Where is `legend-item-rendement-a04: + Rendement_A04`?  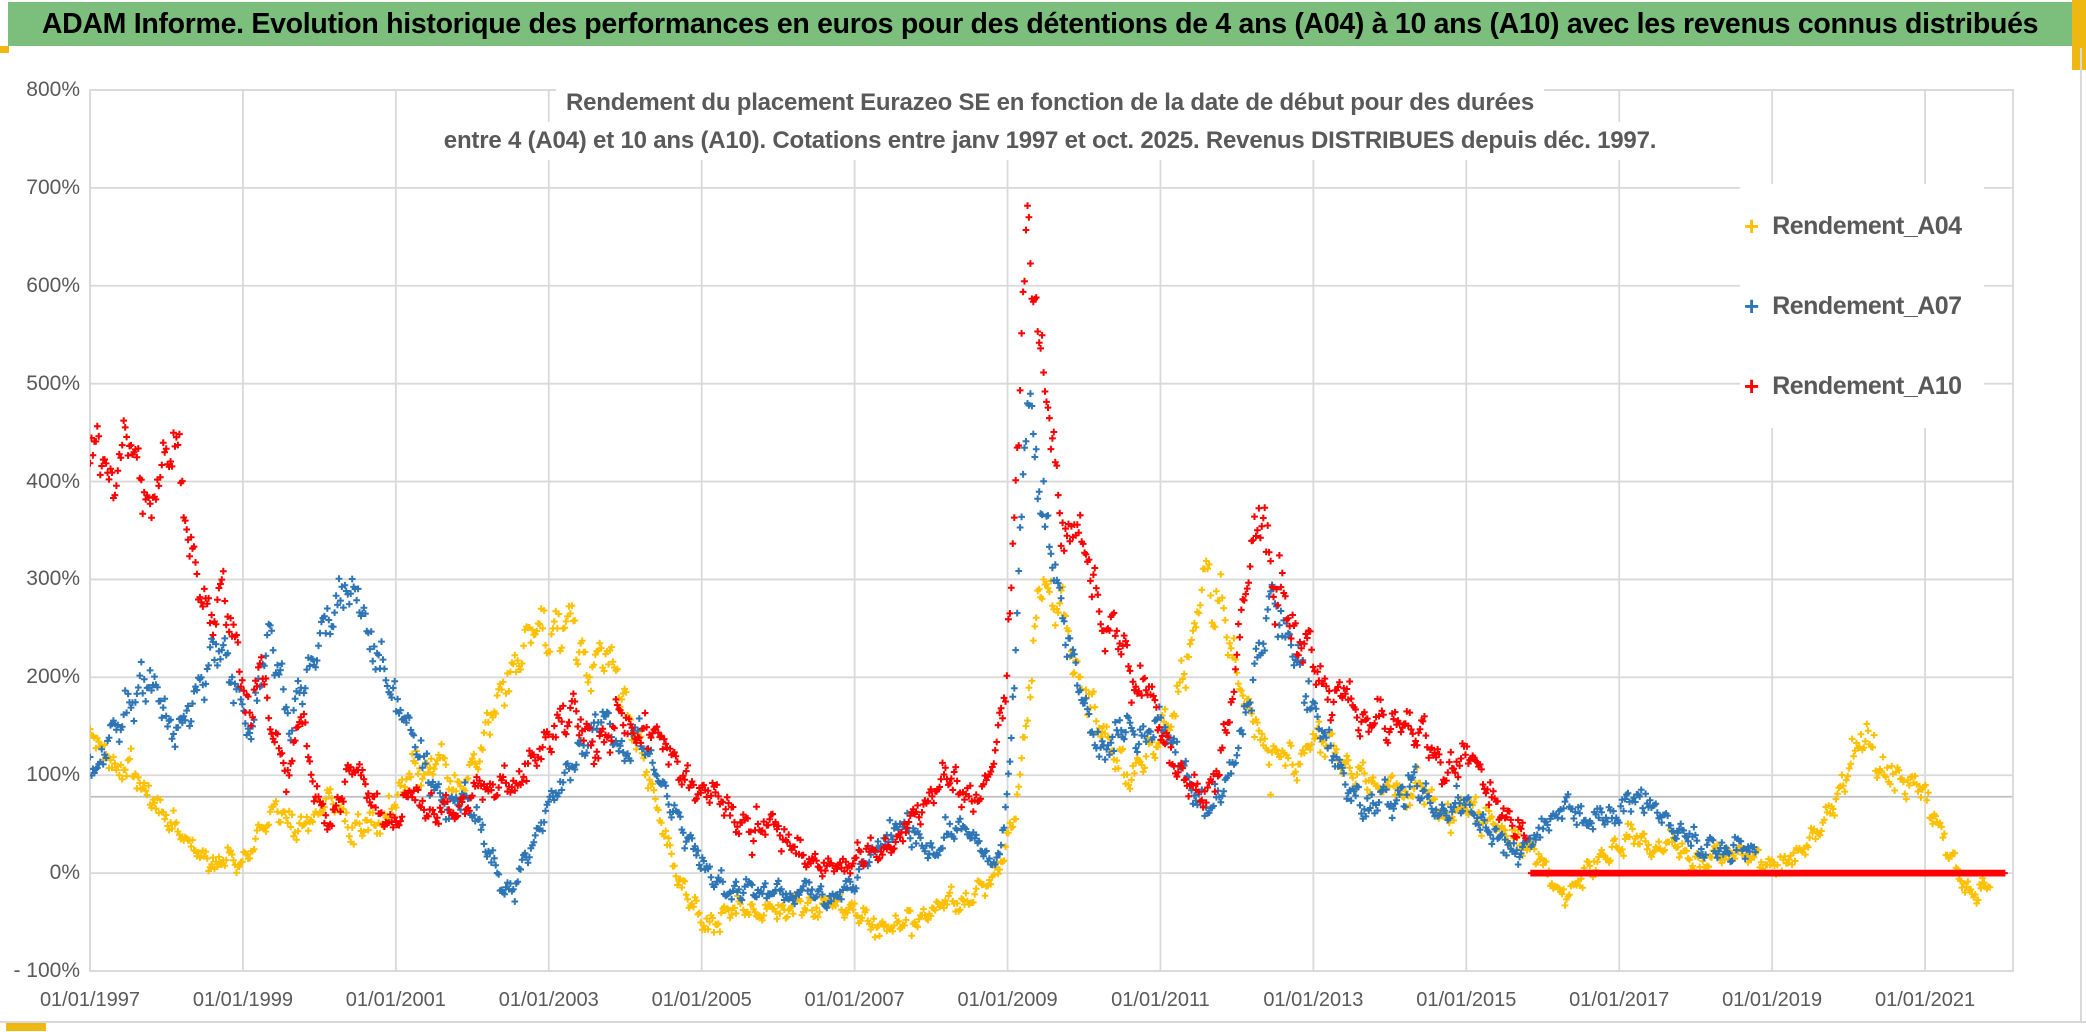
legend-item-rendement-a04: + Rendement_A04 is located at coordinates (1853, 226).